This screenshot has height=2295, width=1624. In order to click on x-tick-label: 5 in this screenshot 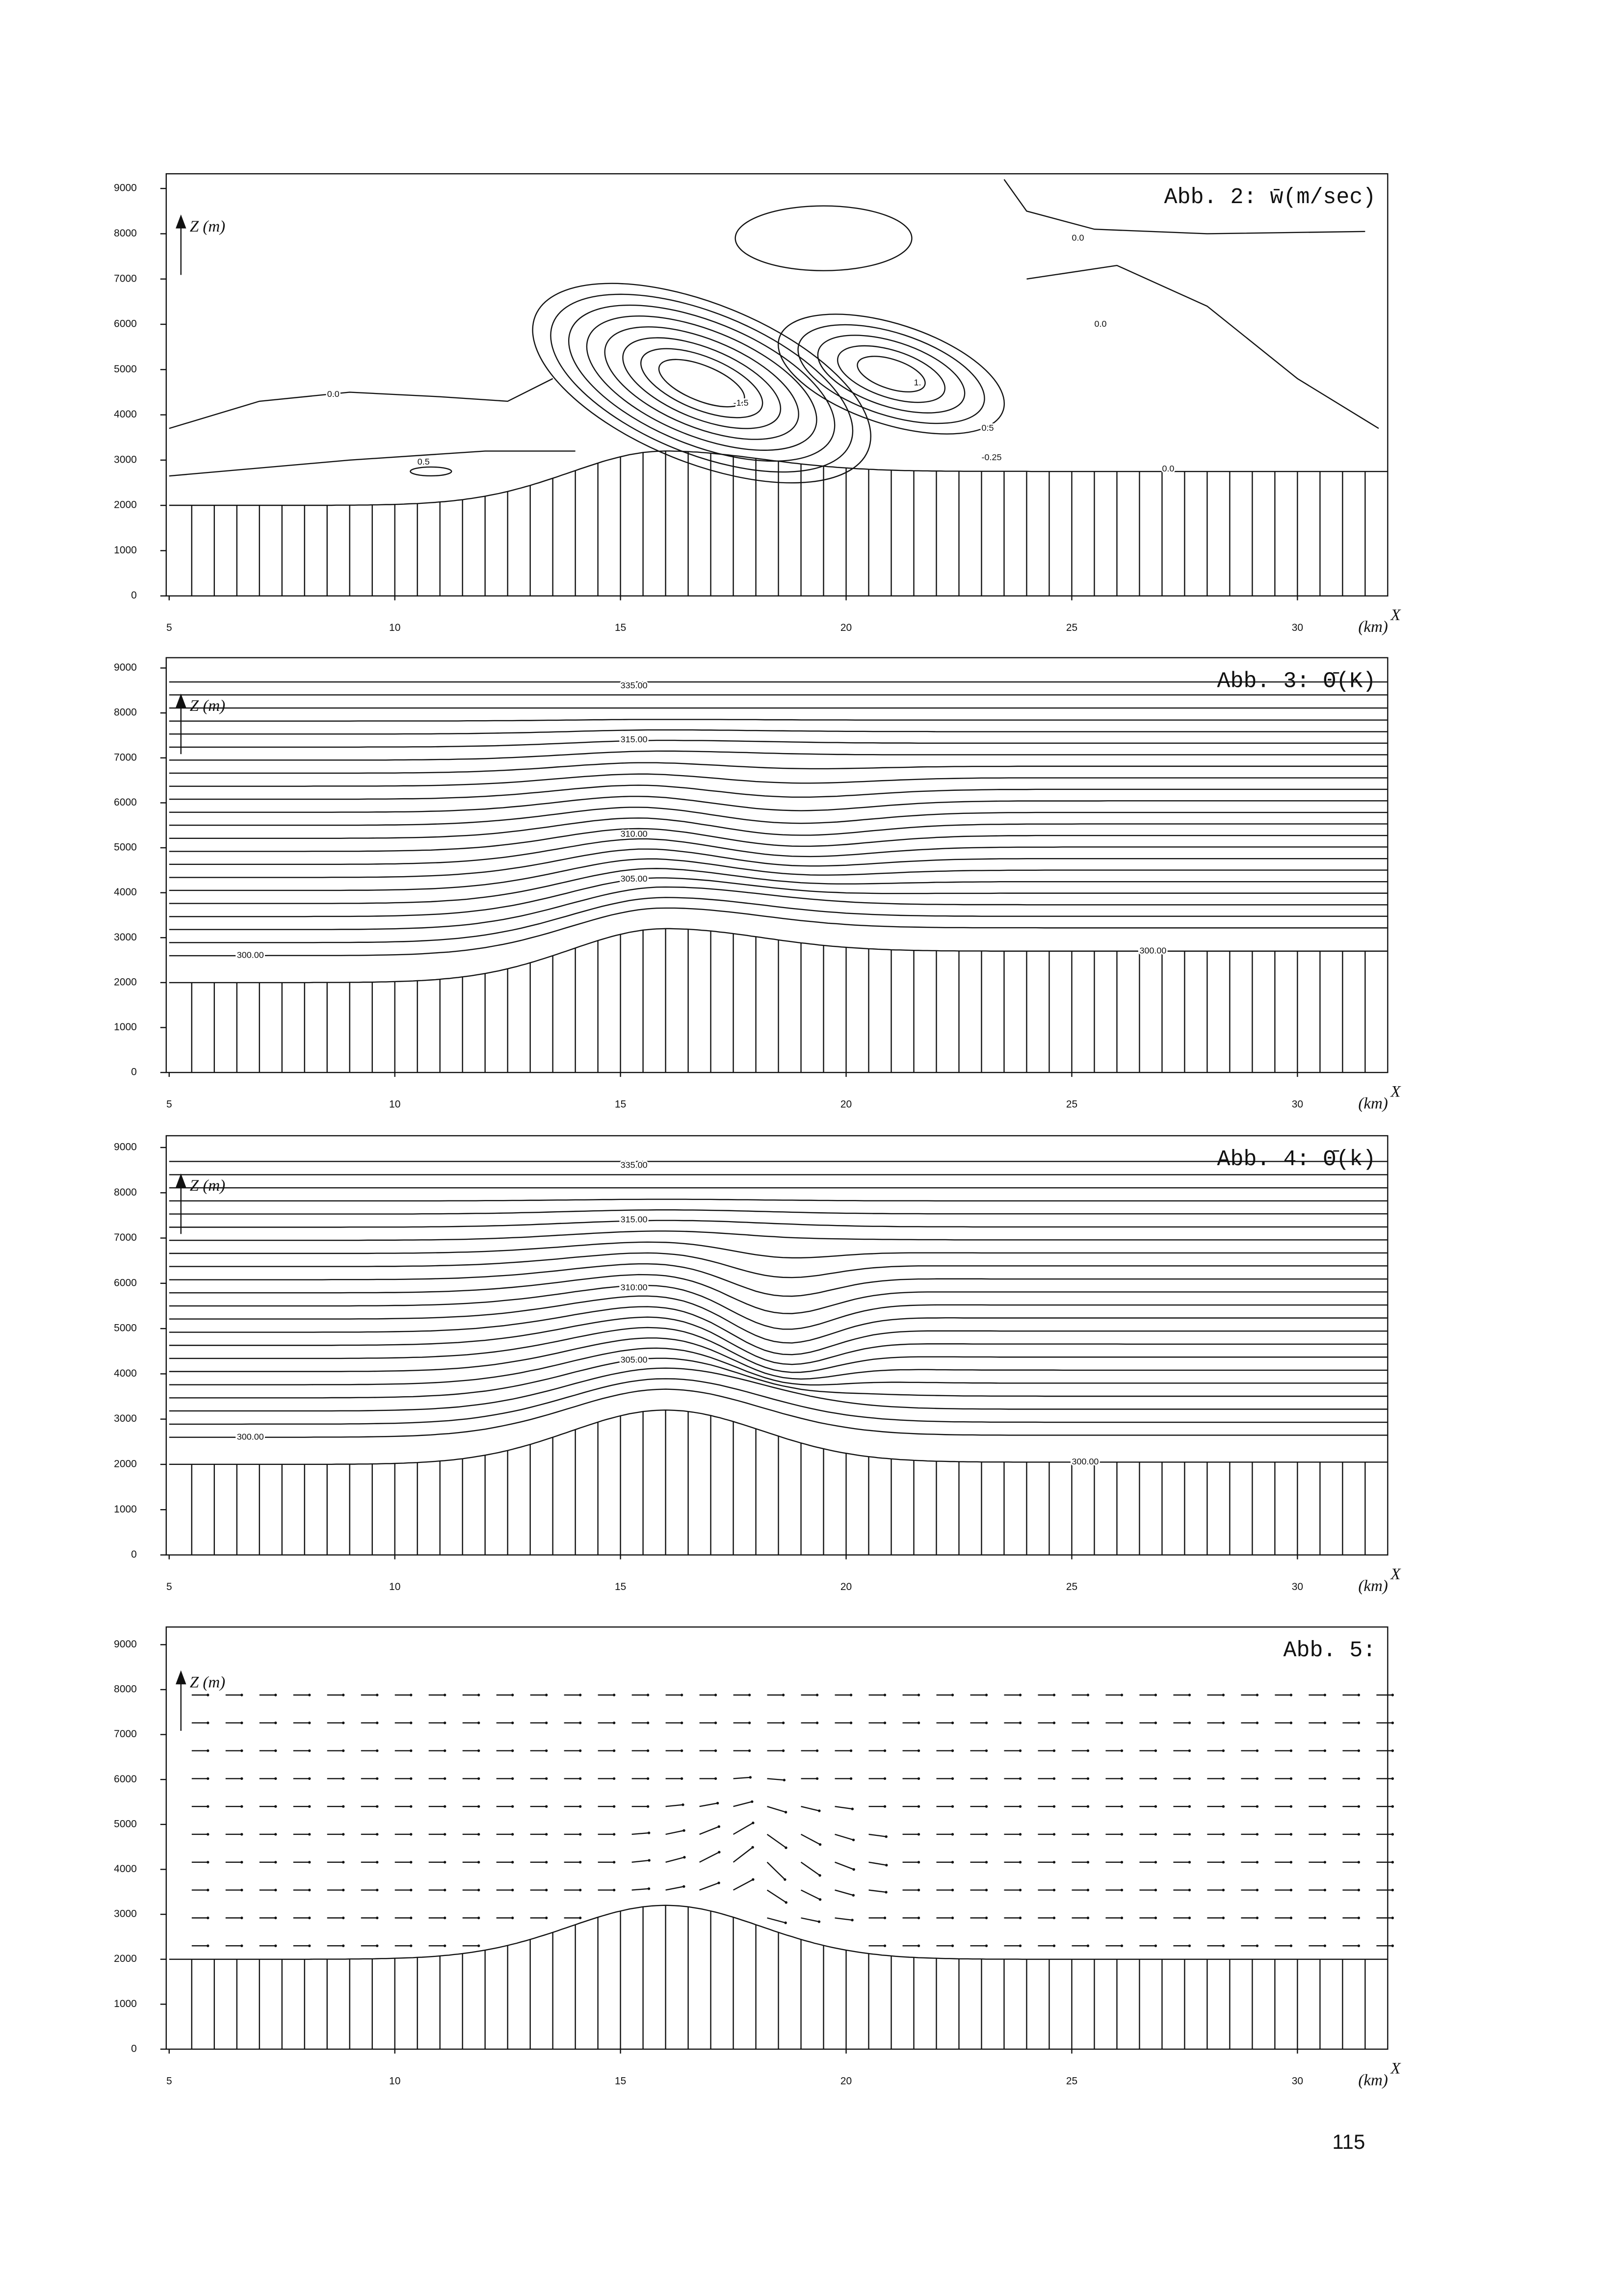, I will do `click(169, 1586)`.